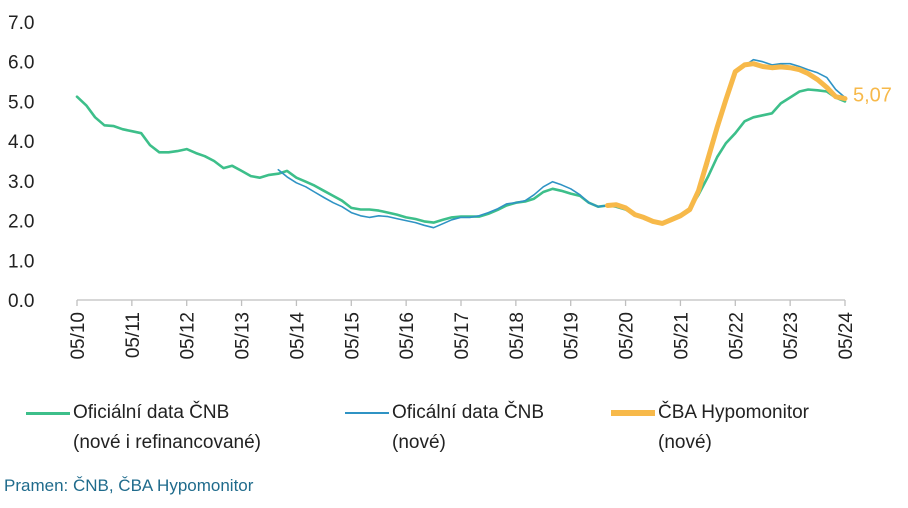  What do you see at coordinates (352, 336) in the screenshot?
I see `x-tick-label: 05/15` at bounding box center [352, 336].